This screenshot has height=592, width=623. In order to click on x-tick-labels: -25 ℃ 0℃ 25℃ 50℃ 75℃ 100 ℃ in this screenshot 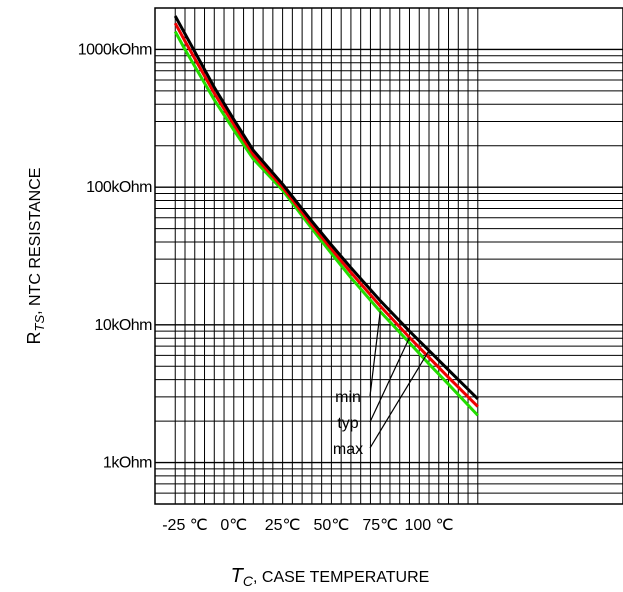, I will do `click(307, 525)`.